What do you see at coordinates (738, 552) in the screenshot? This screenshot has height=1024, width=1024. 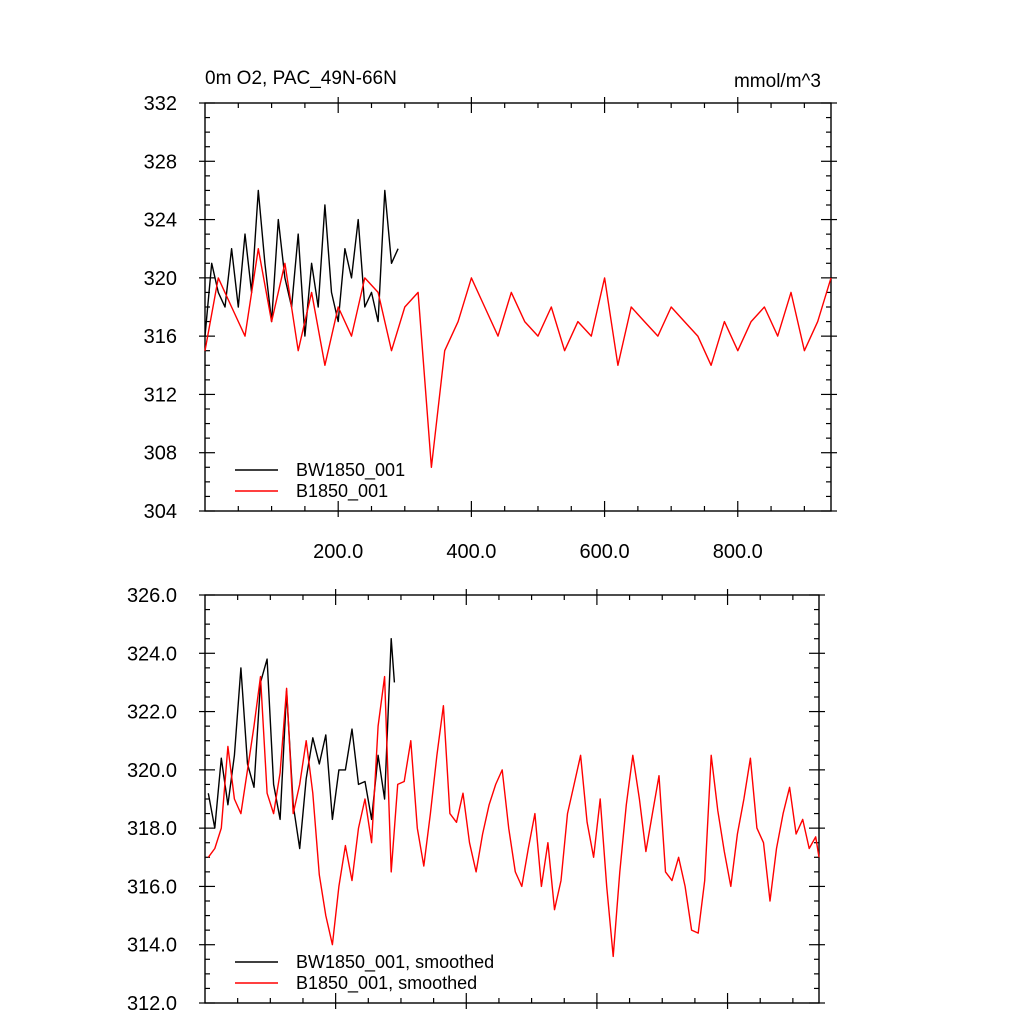 I see `x-tick-label: 800.0` at bounding box center [738, 552].